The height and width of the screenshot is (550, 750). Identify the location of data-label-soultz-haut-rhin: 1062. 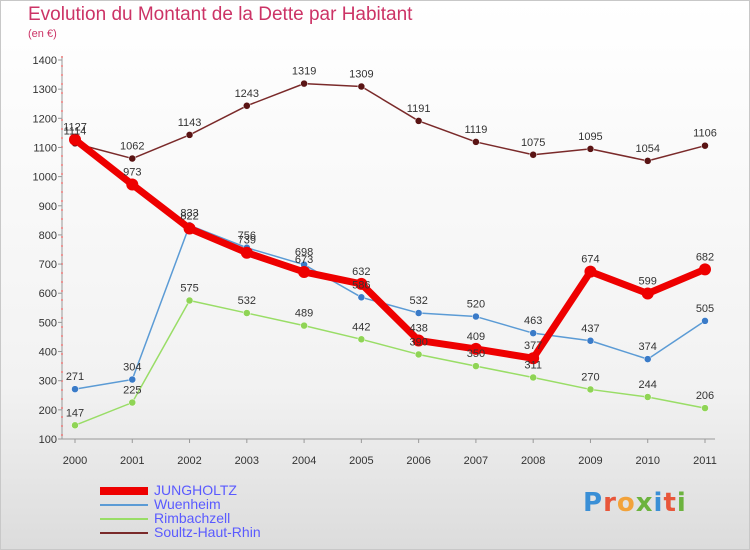
(132, 147).